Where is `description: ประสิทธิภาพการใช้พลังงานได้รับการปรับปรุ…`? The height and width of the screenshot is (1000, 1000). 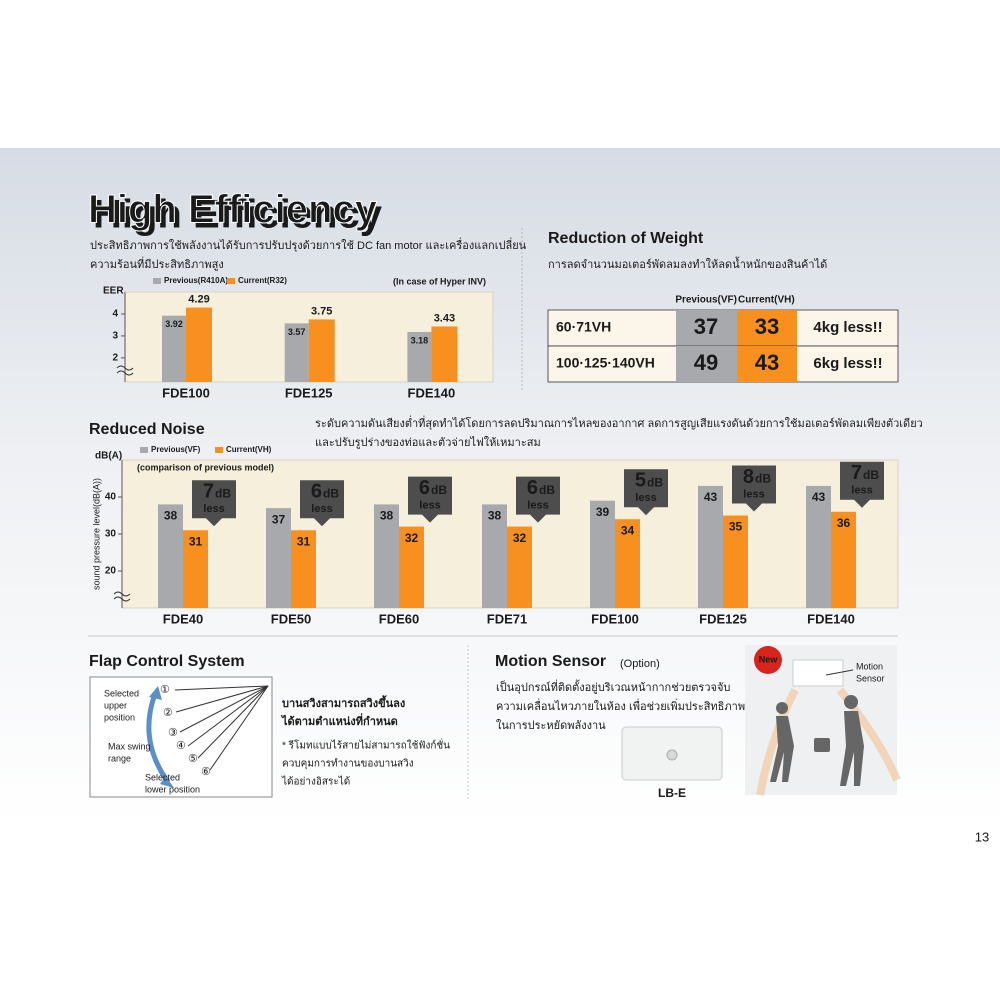
description: ประสิทธิภาพการใช้พลังงานได้รับการปรับปรุ… is located at coordinates (308, 244).